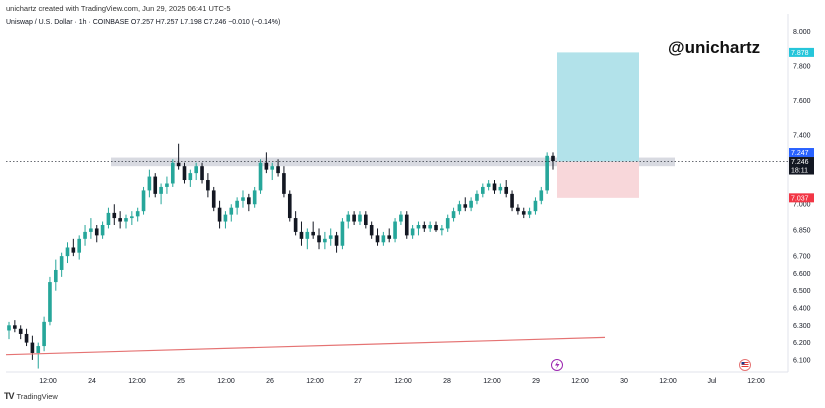 The height and width of the screenshot is (408, 825). Describe the element at coordinates (305, 346) in the screenshot. I see `support-trendline` at that location.